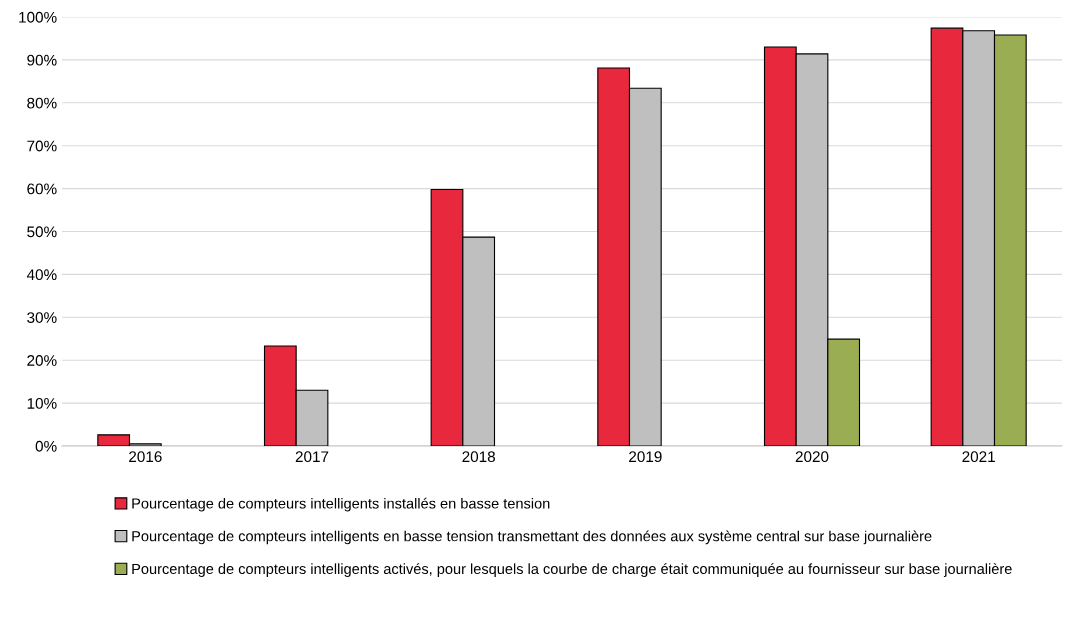 This screenshot has width=1066, height=618. I want to click on y-tick-label: 20%, so click(42, 360).